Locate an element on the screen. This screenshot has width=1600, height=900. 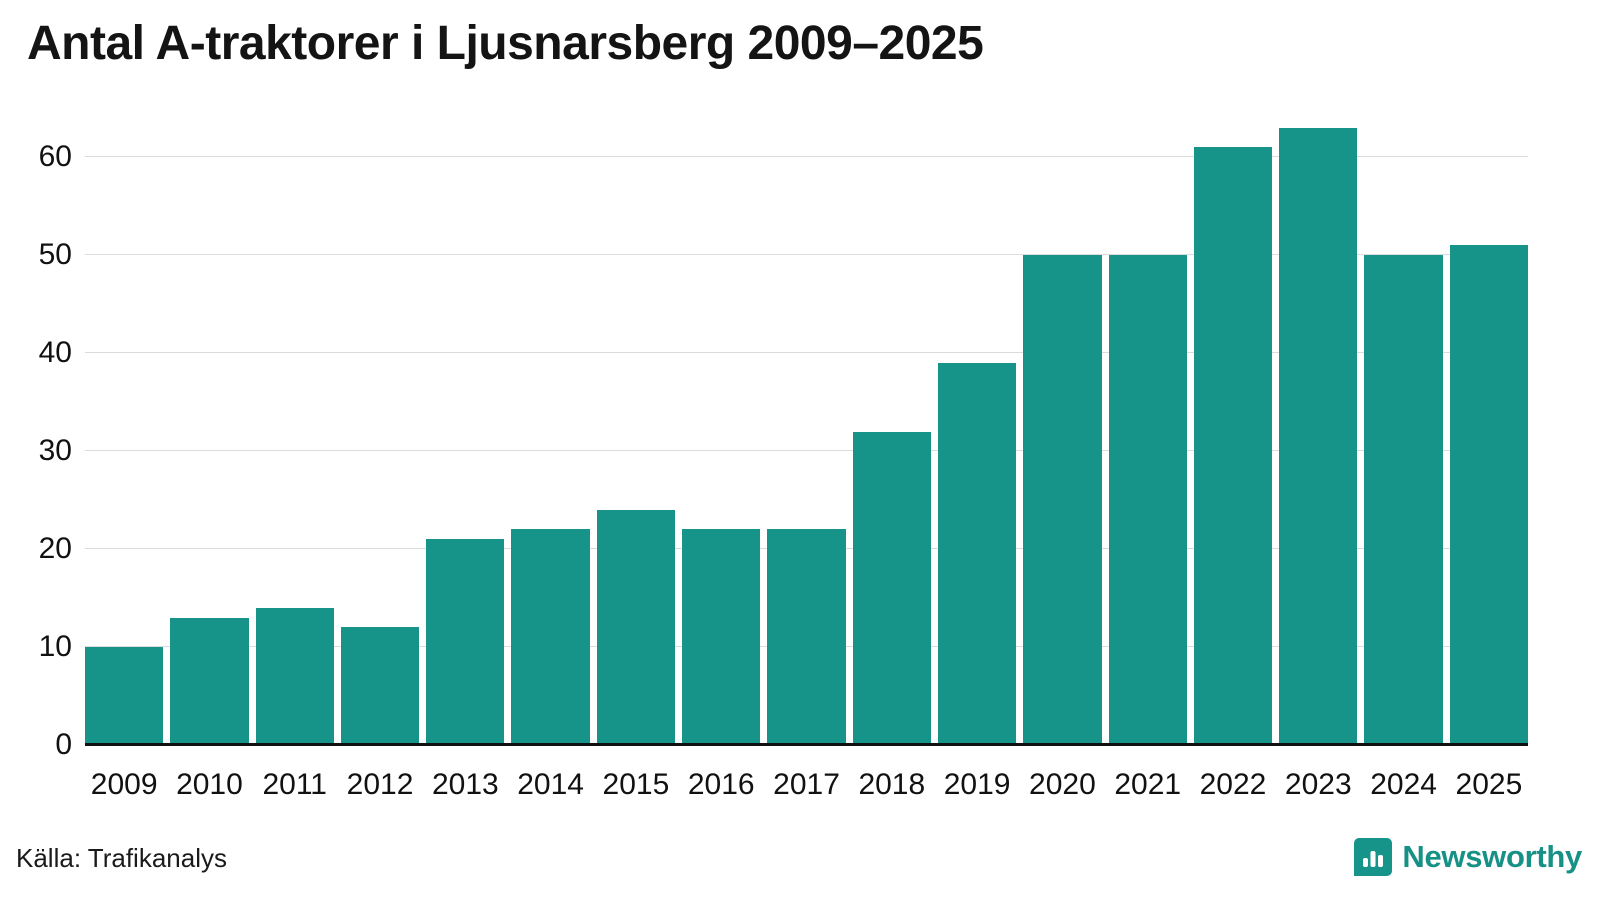
bar-2024 is located at coordinates (1403, 500).